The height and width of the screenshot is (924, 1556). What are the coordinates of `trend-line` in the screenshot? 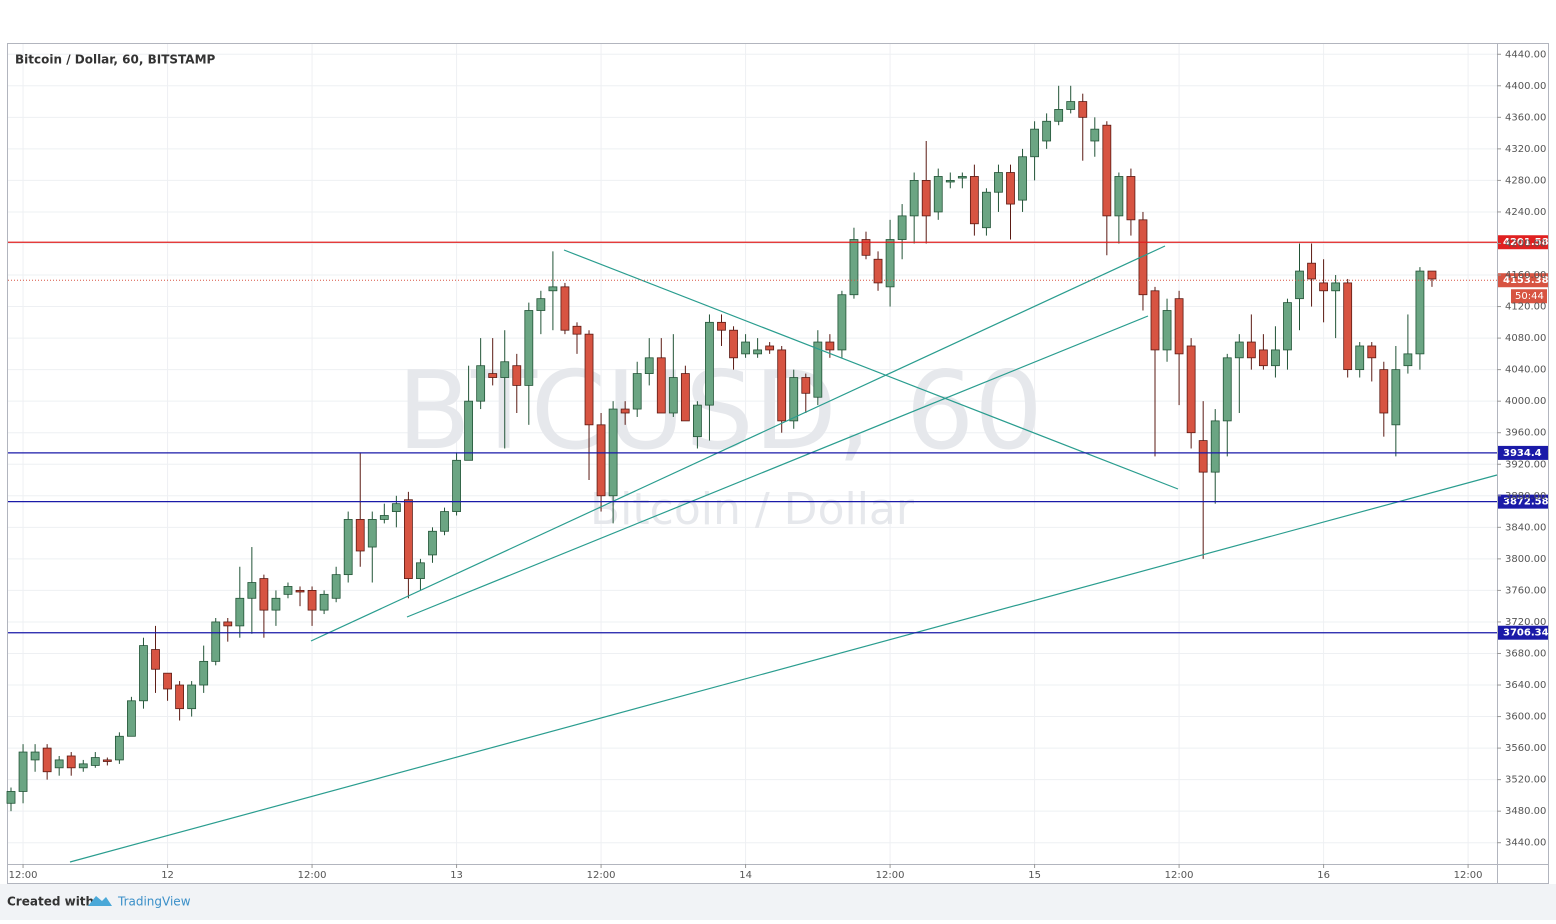 It's located at (871, 369).